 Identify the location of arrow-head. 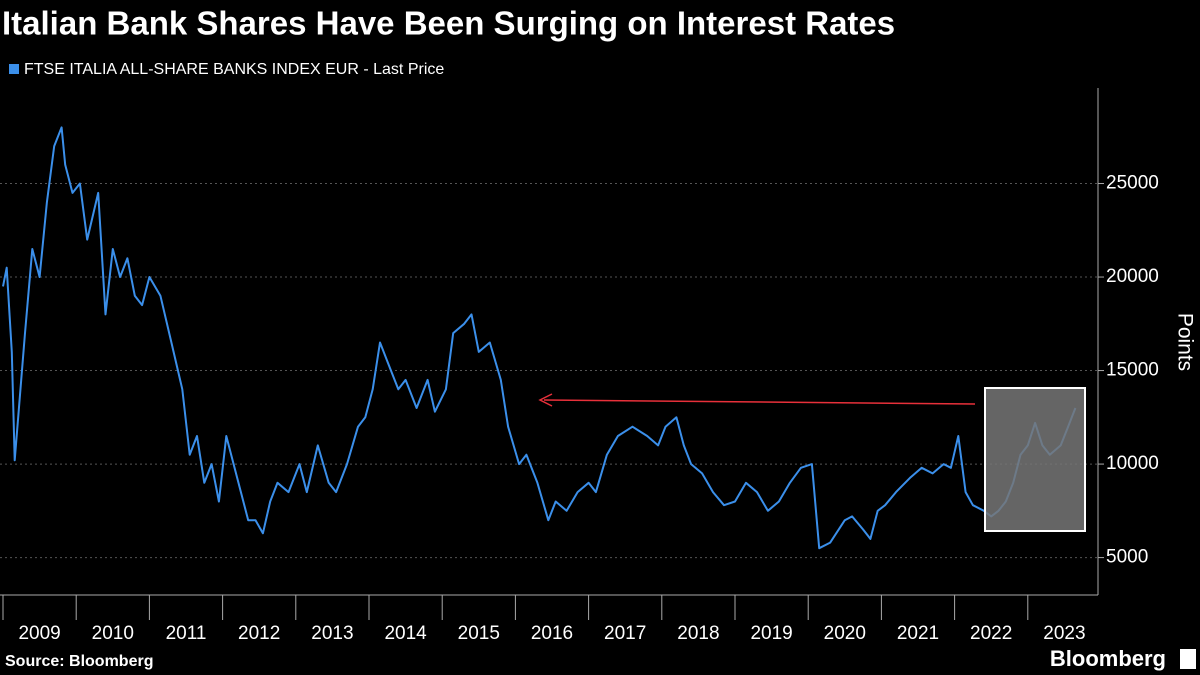
(545, 400).